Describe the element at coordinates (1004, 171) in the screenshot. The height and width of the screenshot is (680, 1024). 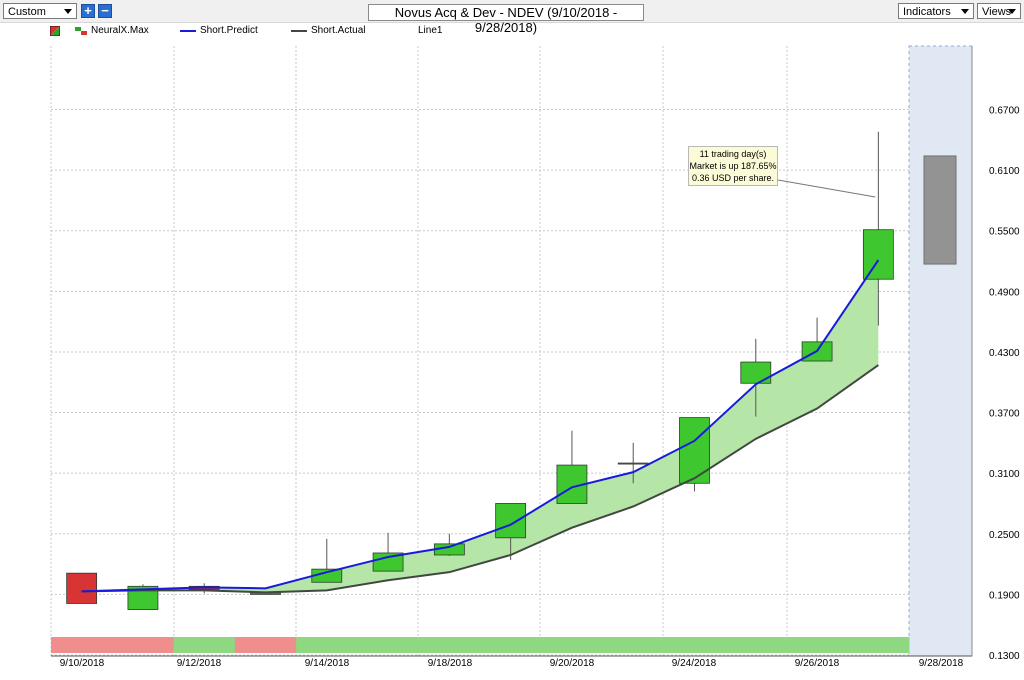
I see `y-tick-label: 0.6100` at that location.